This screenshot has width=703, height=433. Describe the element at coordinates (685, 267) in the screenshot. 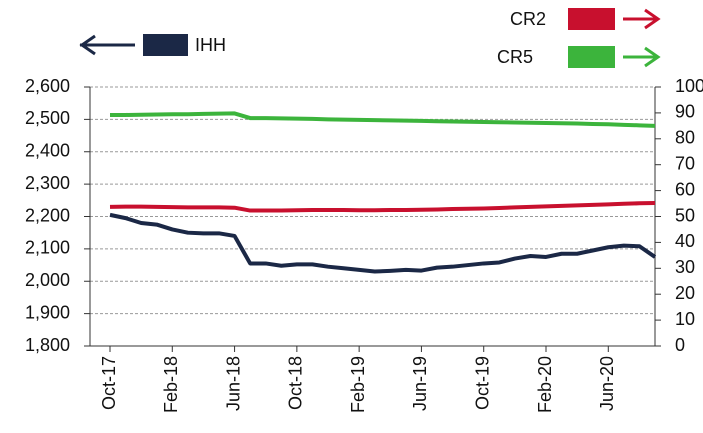

I see `y2-tick-label: 30` at that location.